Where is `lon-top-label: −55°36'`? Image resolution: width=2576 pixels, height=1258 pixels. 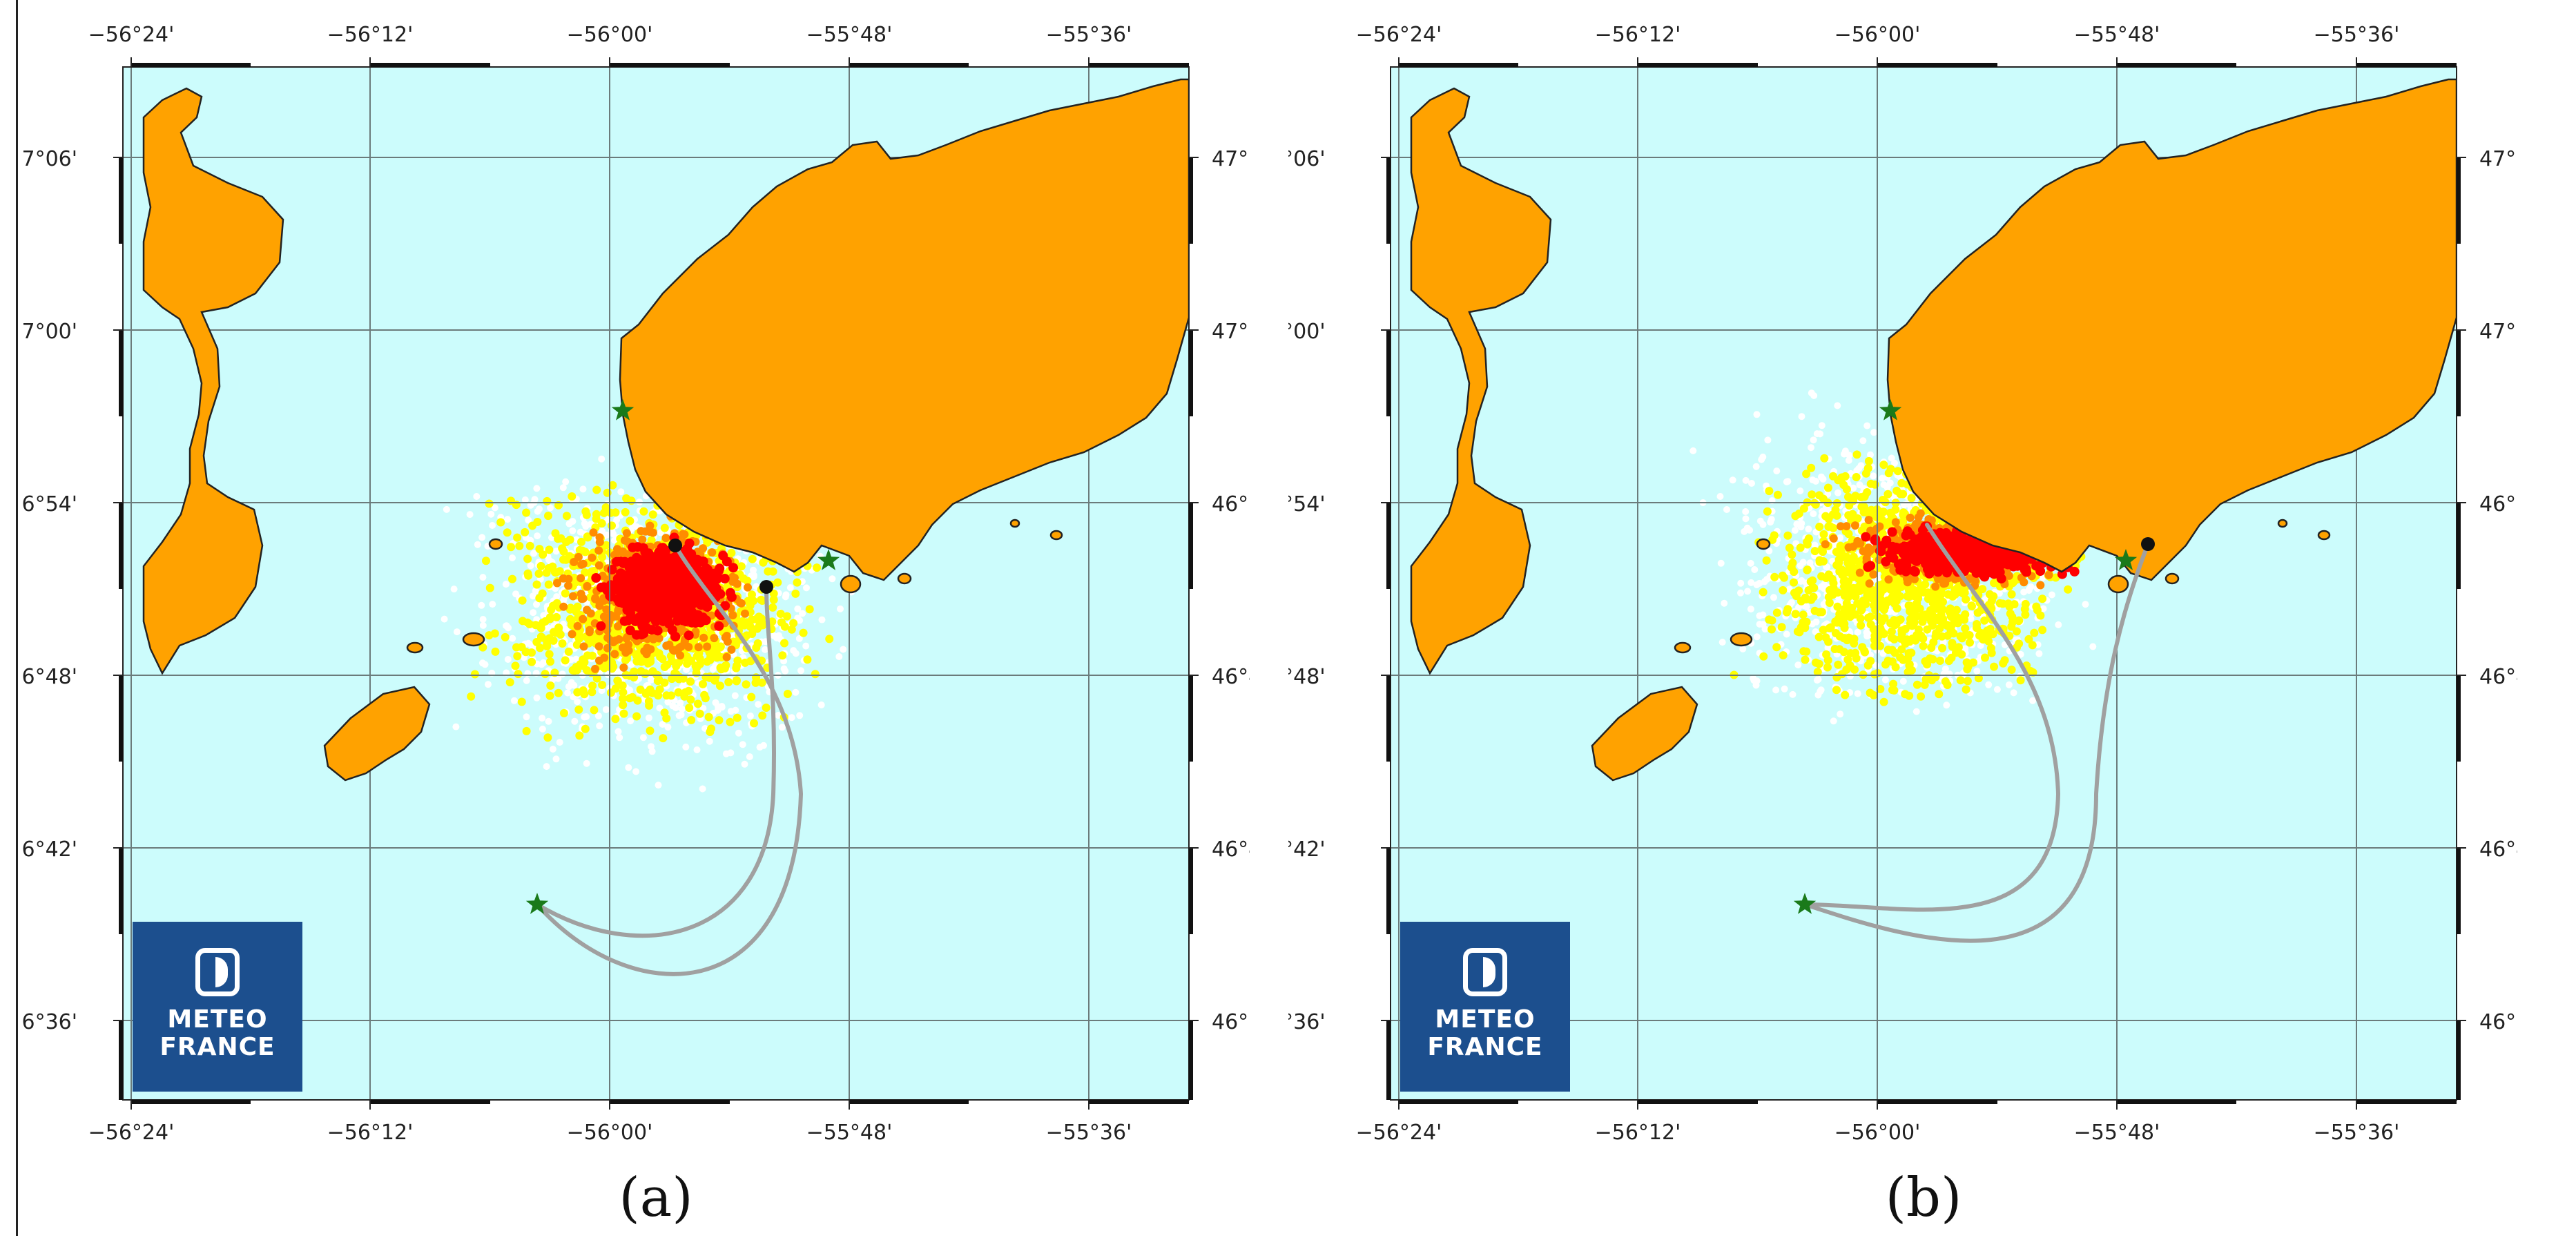 lon-top-label: −55°36' is located at coordinates (1089, 35).